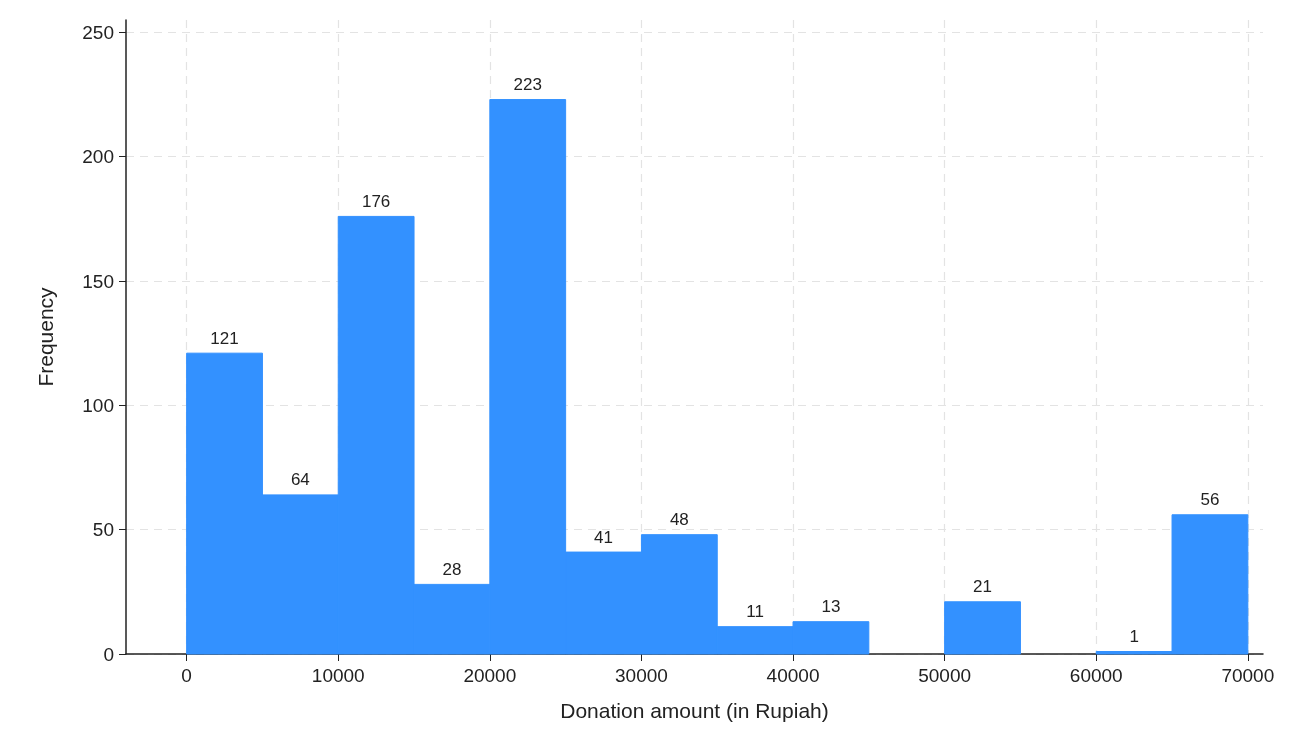  Describe the element at coordinates (338, 675) in the screenshot. I see `x-tick-label: 10000` at that location.